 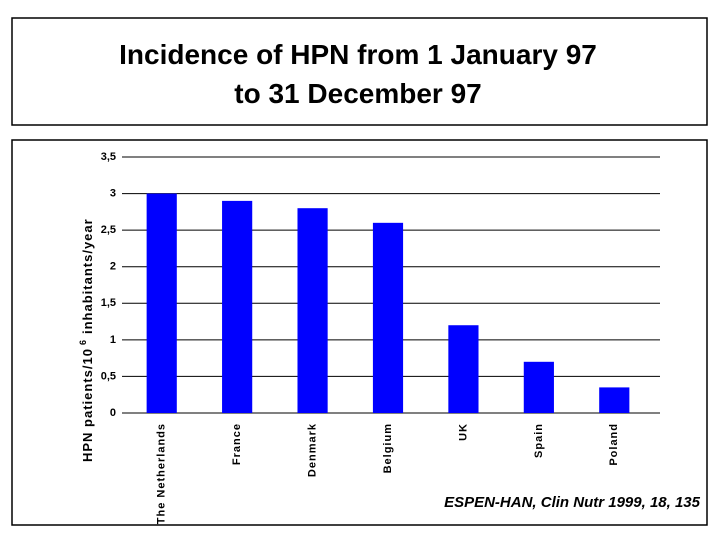 I want to click on y-label-sup: 6, so click(x=83, y=342).